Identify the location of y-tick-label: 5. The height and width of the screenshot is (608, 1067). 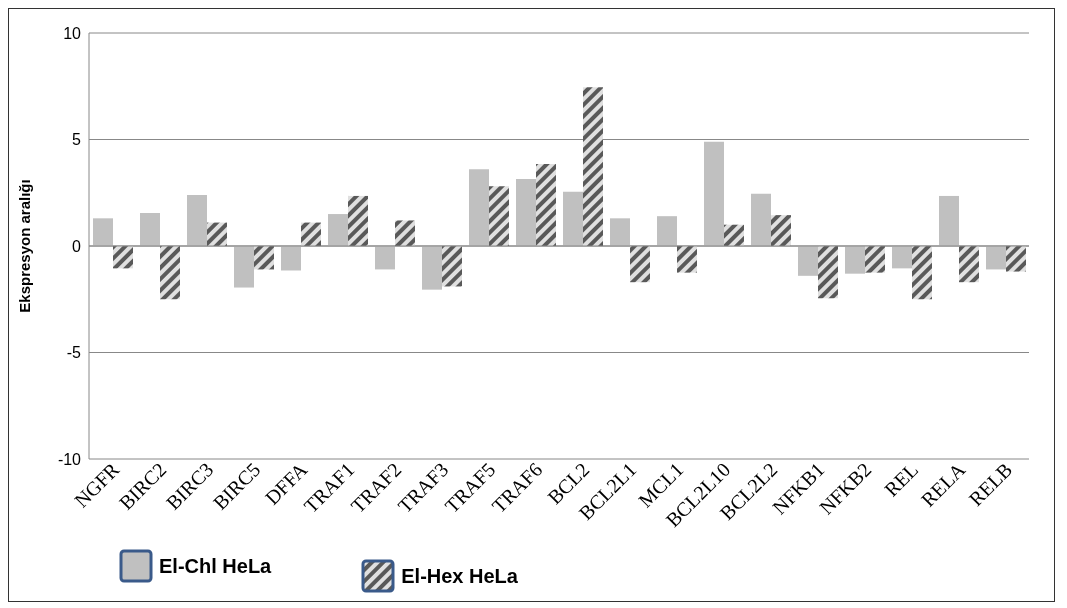
(77, 140).